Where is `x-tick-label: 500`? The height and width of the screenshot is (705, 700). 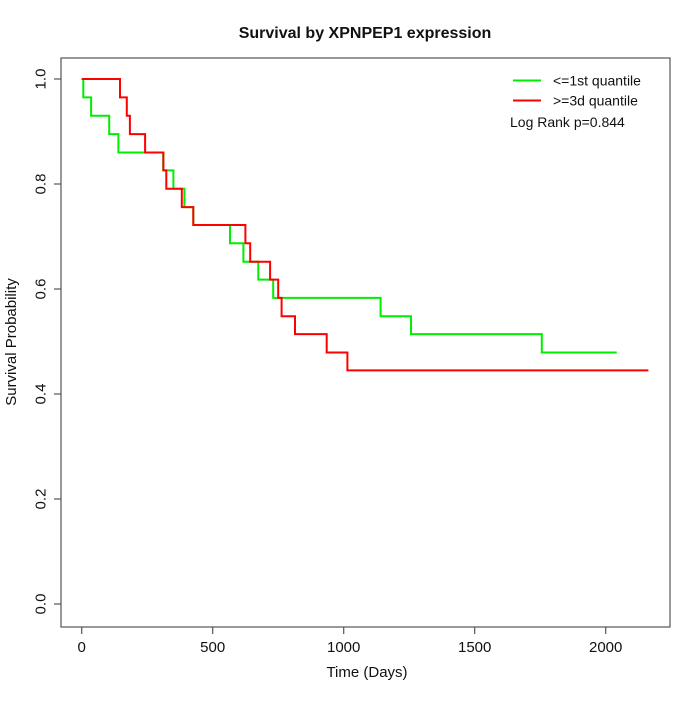
x-tick-label: 500 is located at coordinates (212, 647).